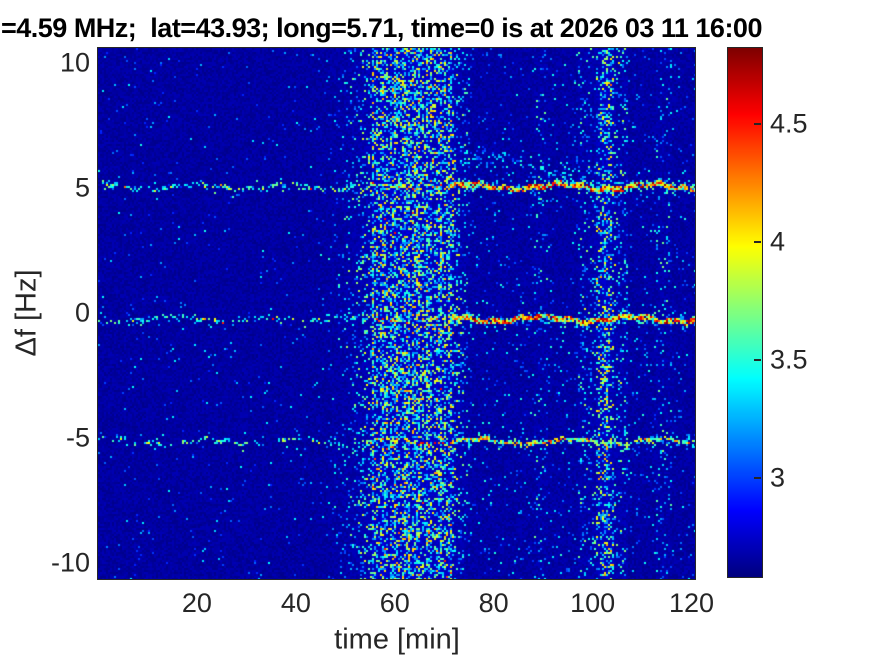  Describe the element at coordinates (70, 562) in the screenshot. I see `y-tick-label: -10` at that location.